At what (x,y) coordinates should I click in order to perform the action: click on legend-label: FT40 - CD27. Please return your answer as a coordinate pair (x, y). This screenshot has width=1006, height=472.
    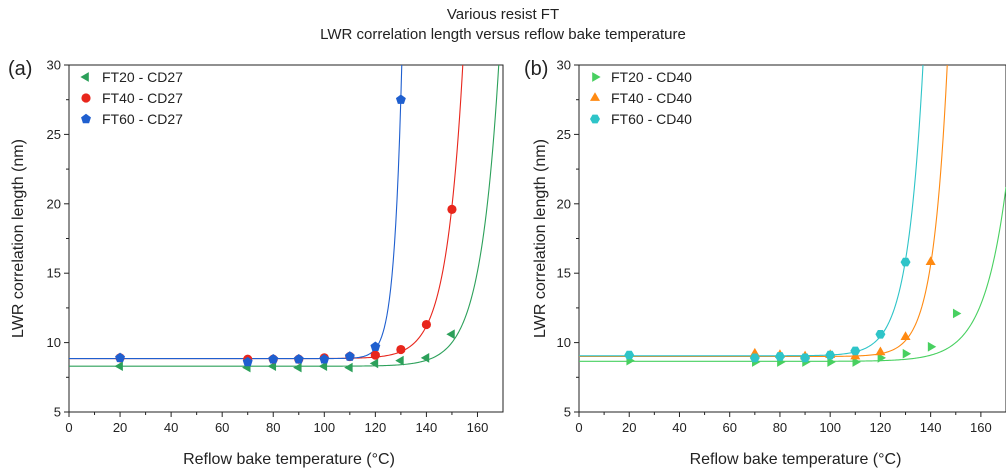
    Looking at the image, I should click on (142, 98).